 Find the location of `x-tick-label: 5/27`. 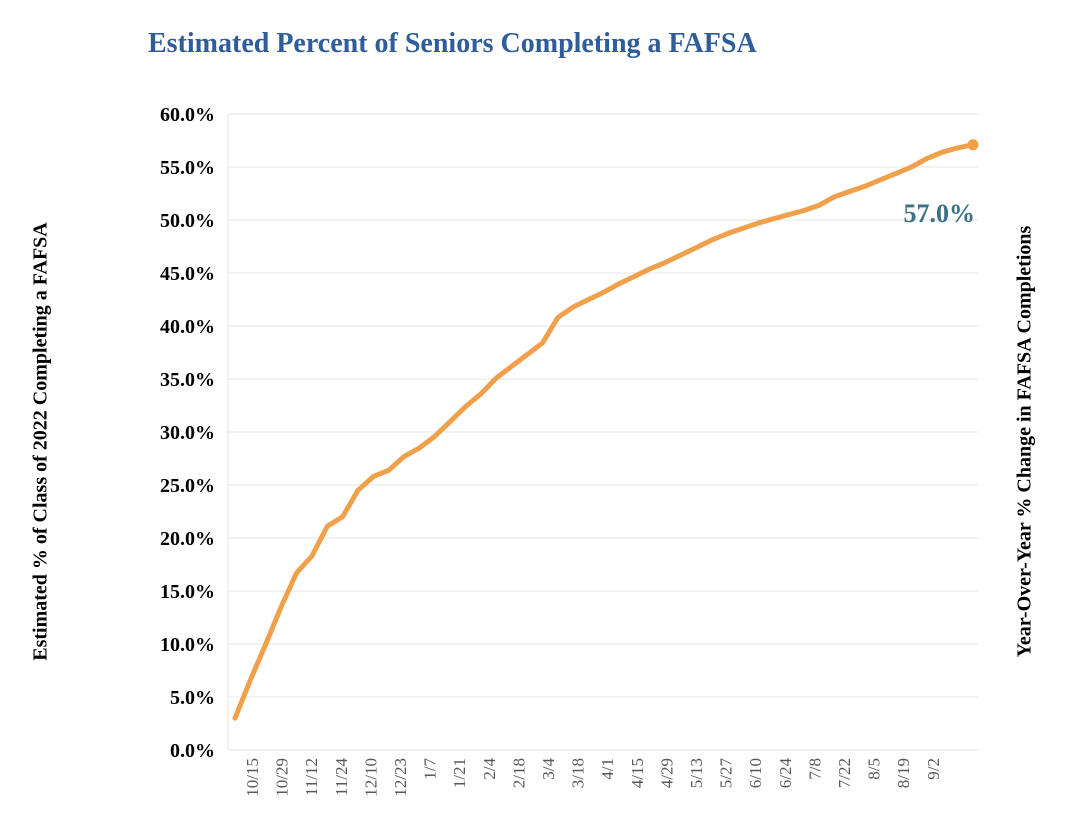

x-tick-label: 5/27 is located at coordinates (726, 773).